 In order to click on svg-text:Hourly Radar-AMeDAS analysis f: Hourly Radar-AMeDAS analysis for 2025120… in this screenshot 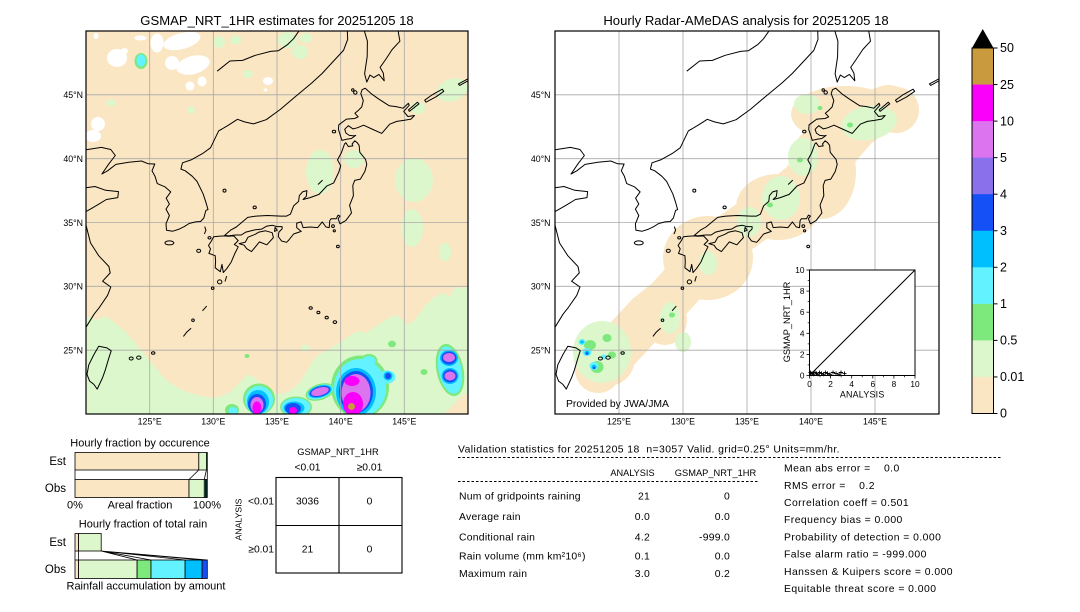, I will do `click(745, 20)`.